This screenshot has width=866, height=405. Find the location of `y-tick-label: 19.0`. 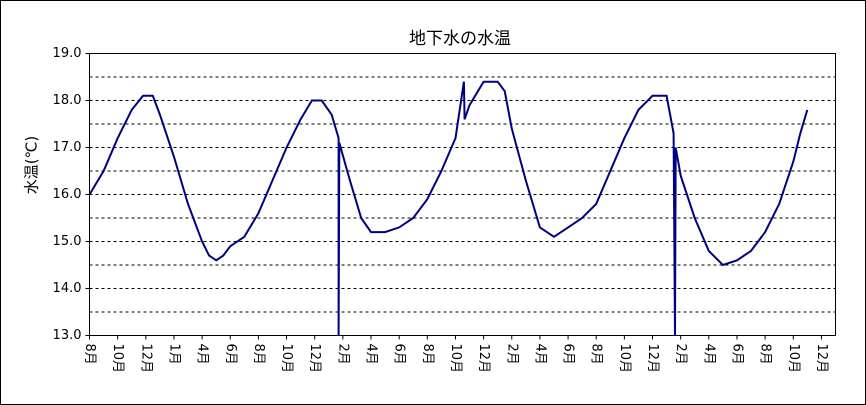

y-tick-label: 19.0 is located at coordinates (67, 53).